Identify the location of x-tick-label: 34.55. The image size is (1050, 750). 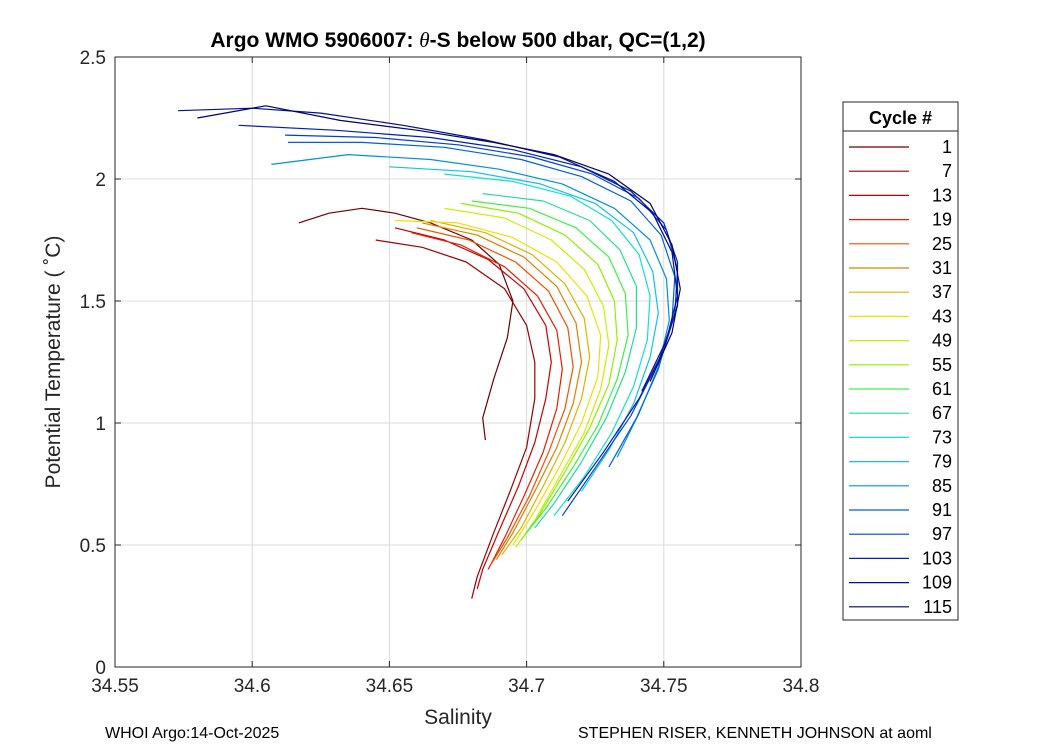
(115, 686).